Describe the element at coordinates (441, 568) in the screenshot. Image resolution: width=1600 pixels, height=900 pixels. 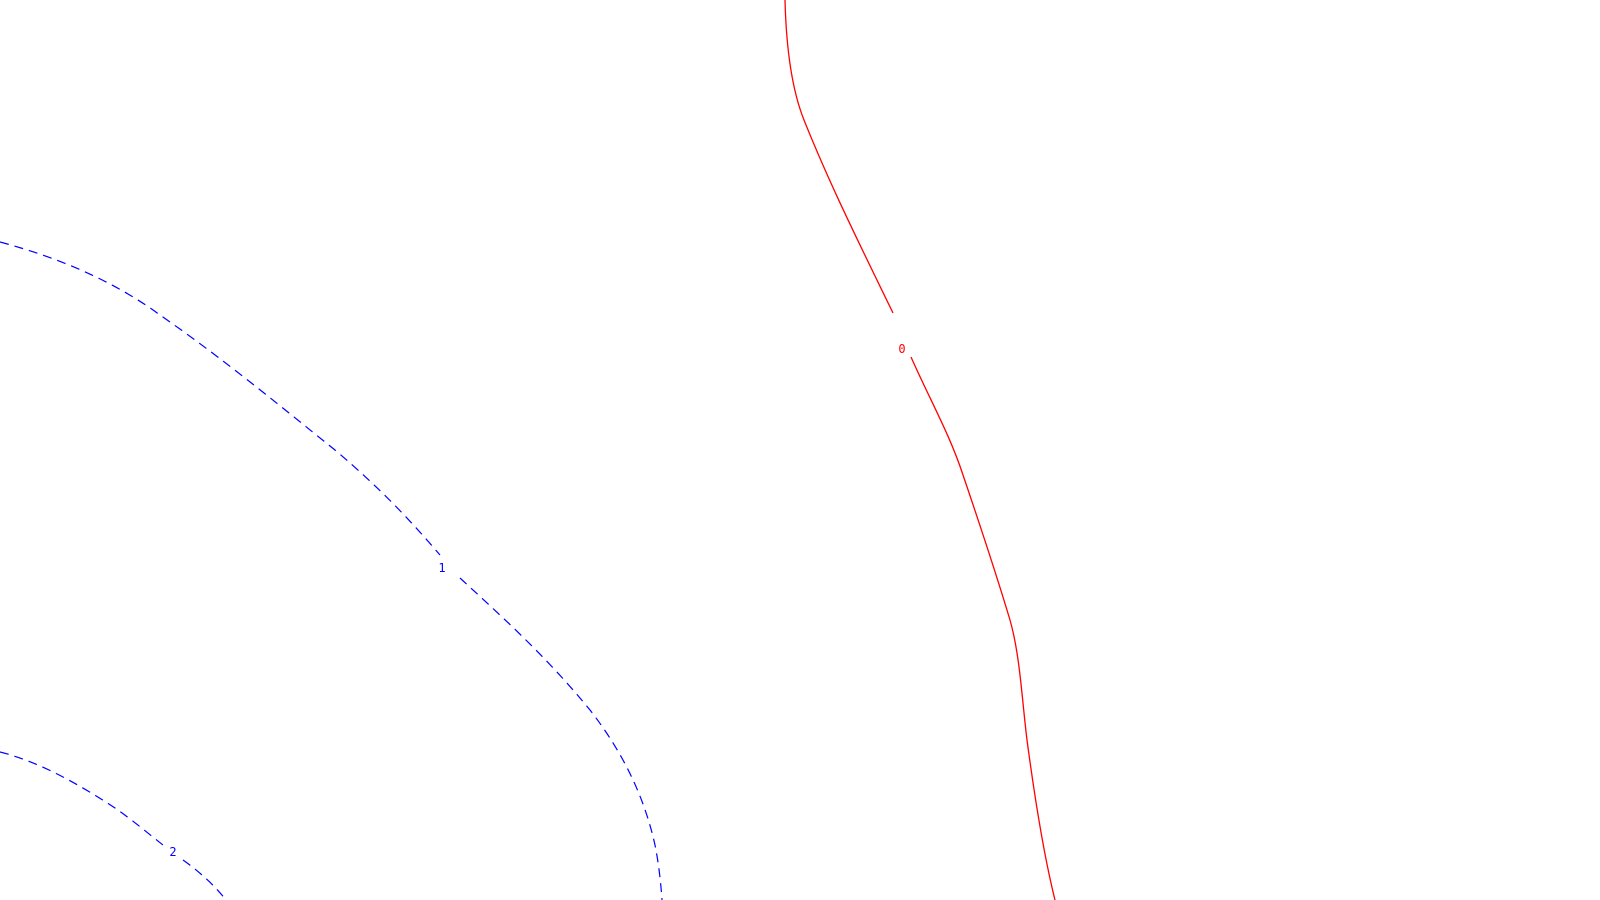
I see `contour-label-1: 1` at that location.